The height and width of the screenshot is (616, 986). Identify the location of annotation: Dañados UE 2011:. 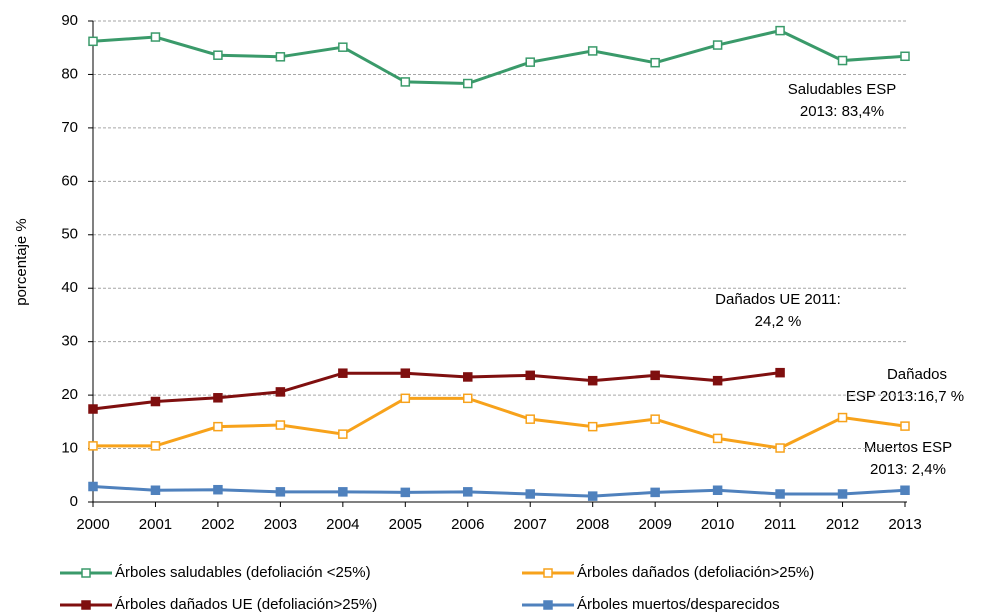
(778, 299).